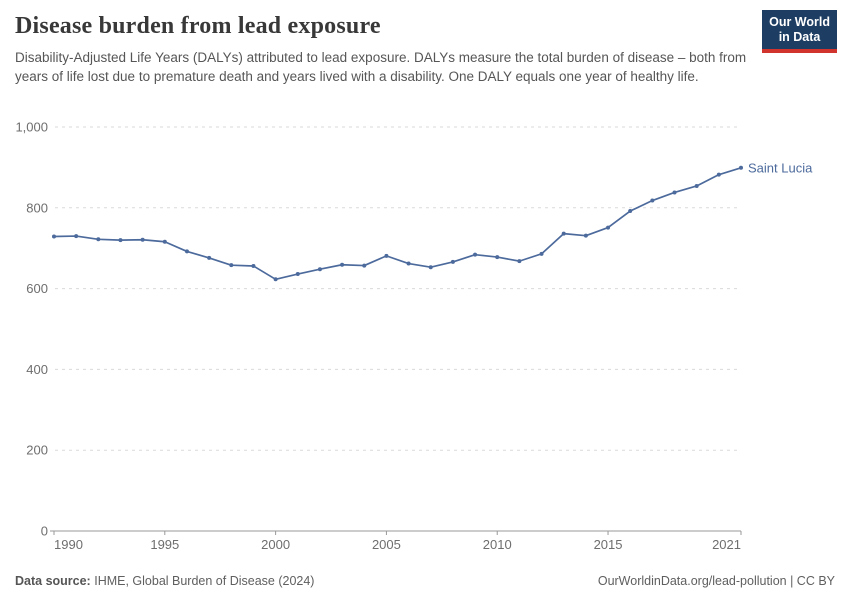 This screenshot has width=850, height=600. What do you see at coordinates (164, 544) in the screenshot?
I see `x-axis-tick-label: 1995` at bounding box center [164, 544].